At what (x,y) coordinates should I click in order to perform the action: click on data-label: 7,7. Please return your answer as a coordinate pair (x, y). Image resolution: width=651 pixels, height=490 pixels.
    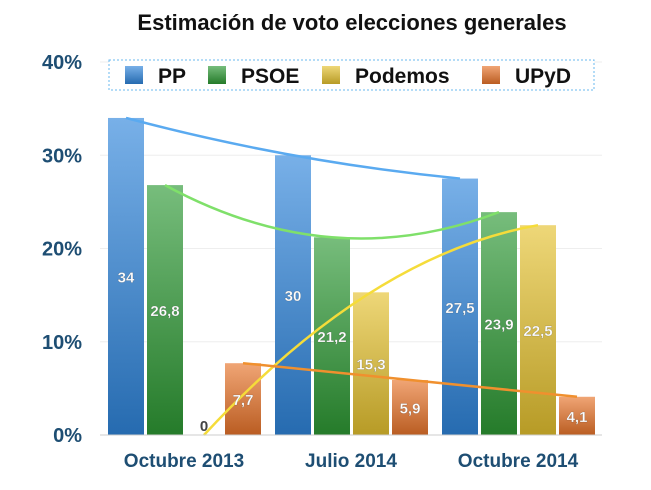
    Looking at the image, I should click on (243, 400).